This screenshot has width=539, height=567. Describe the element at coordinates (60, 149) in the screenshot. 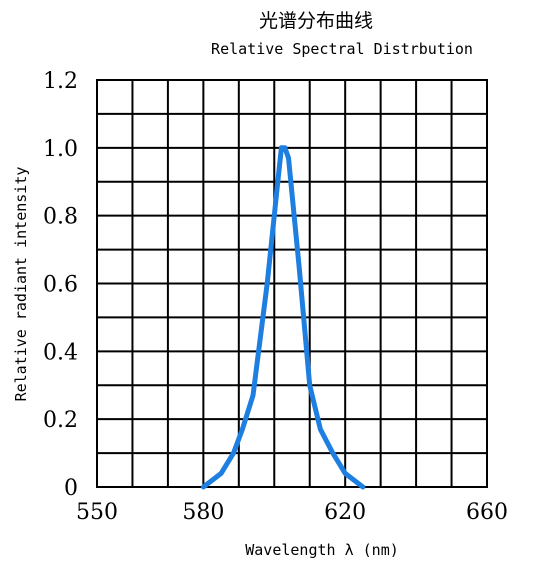

I see `y-tick-label: 1.0` at that location.